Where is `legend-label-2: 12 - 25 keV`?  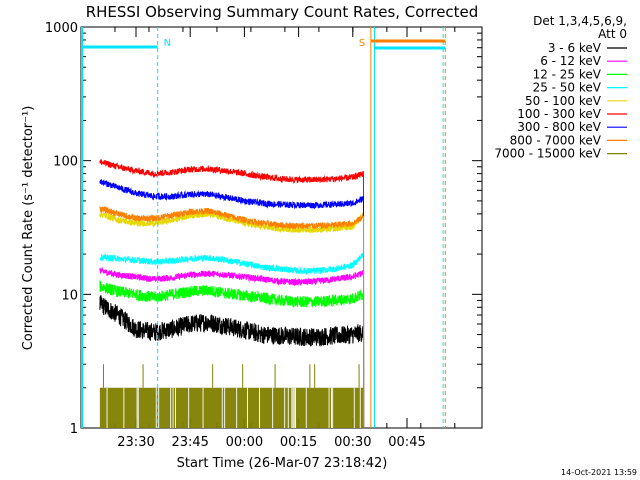
legend-label-2: 12 - 25 keV is located at coordinates (567, 74).